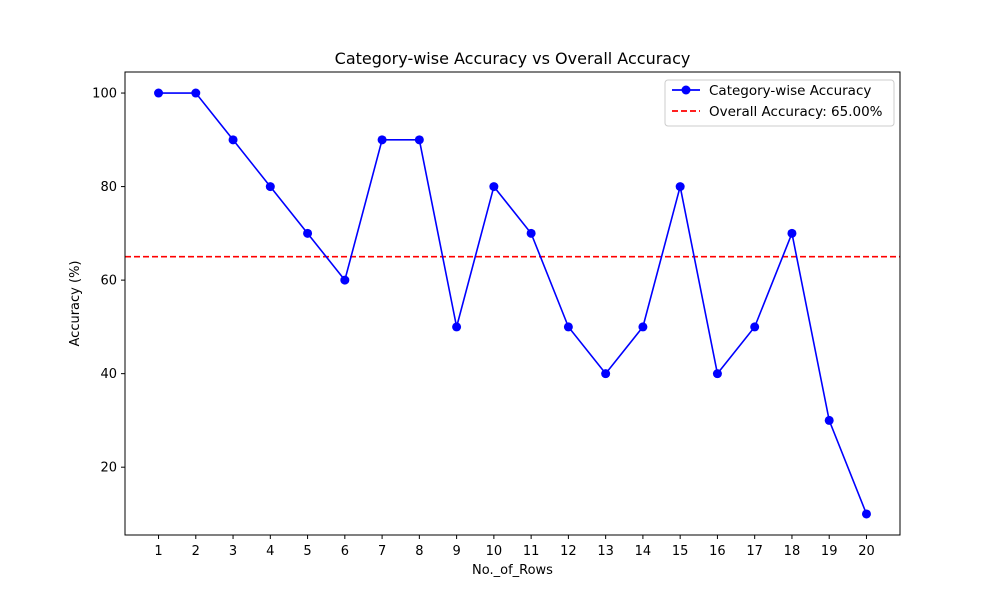  What do you see at coordinates (717, 551) in the screenshot?
I see `x-tick-label: 16` at bounding box center [717, 551].